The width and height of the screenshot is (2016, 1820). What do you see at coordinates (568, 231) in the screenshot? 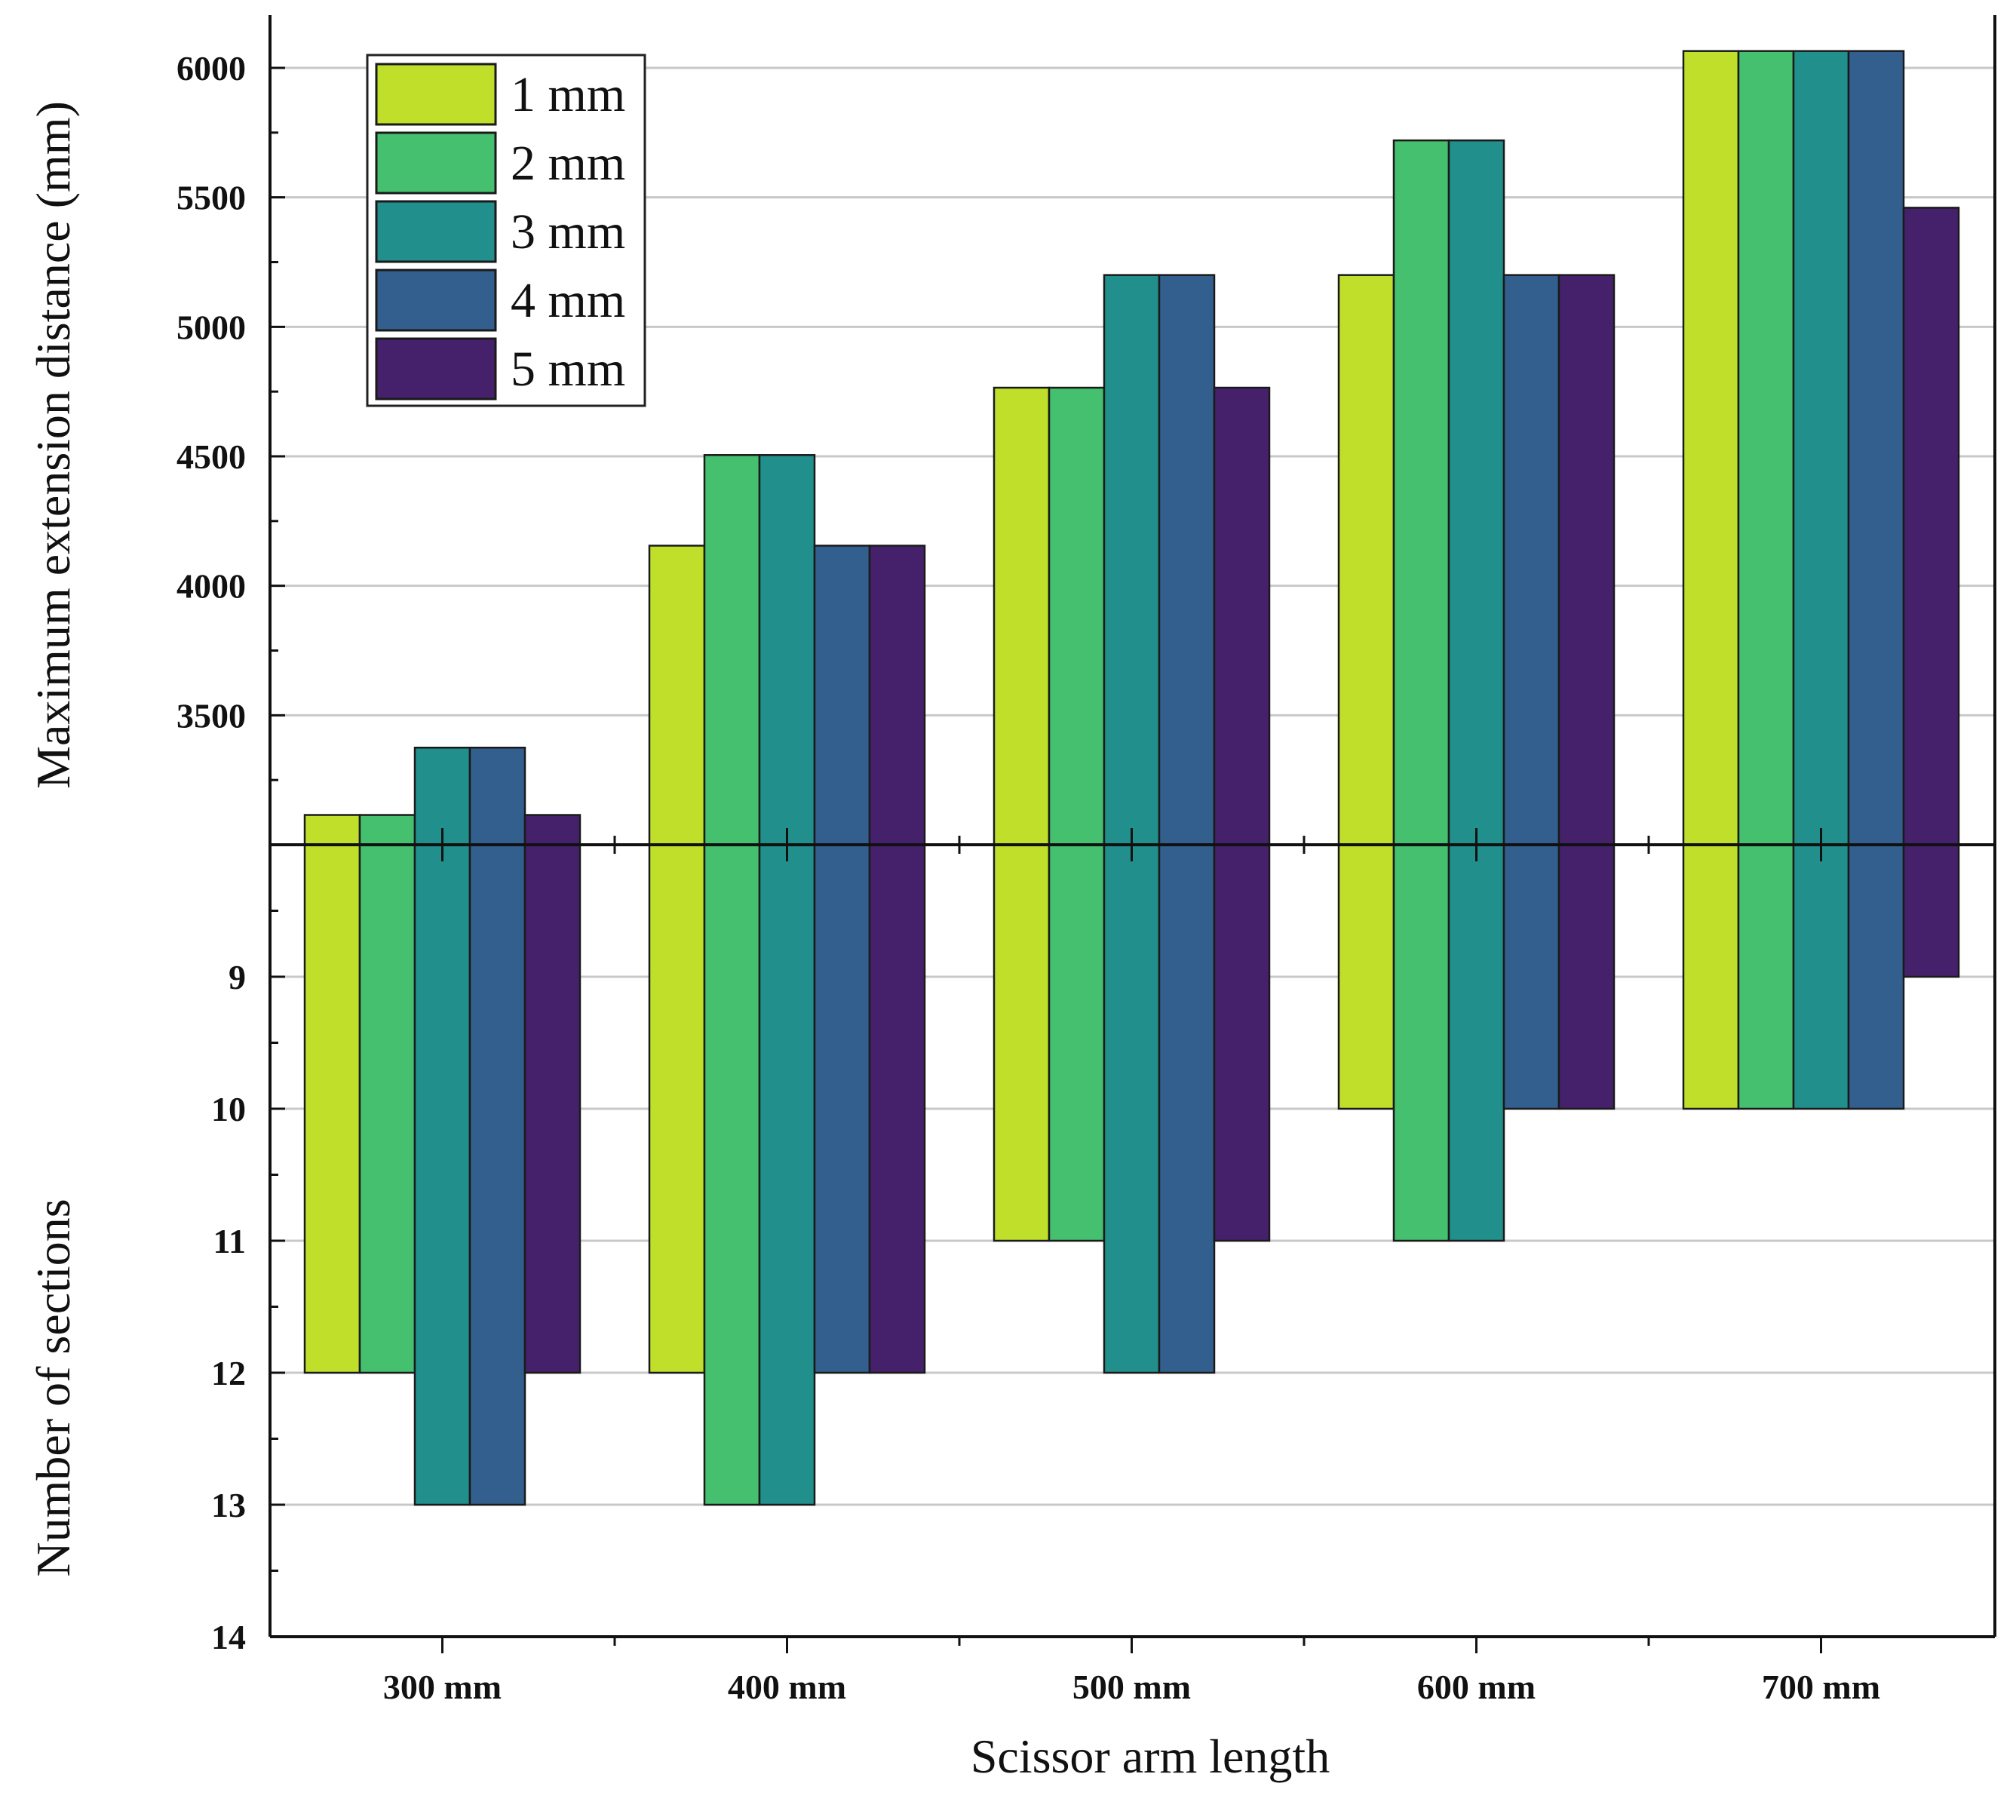
I see `legend-label-3mm: 3 mm` at bounding box center [568, 231].